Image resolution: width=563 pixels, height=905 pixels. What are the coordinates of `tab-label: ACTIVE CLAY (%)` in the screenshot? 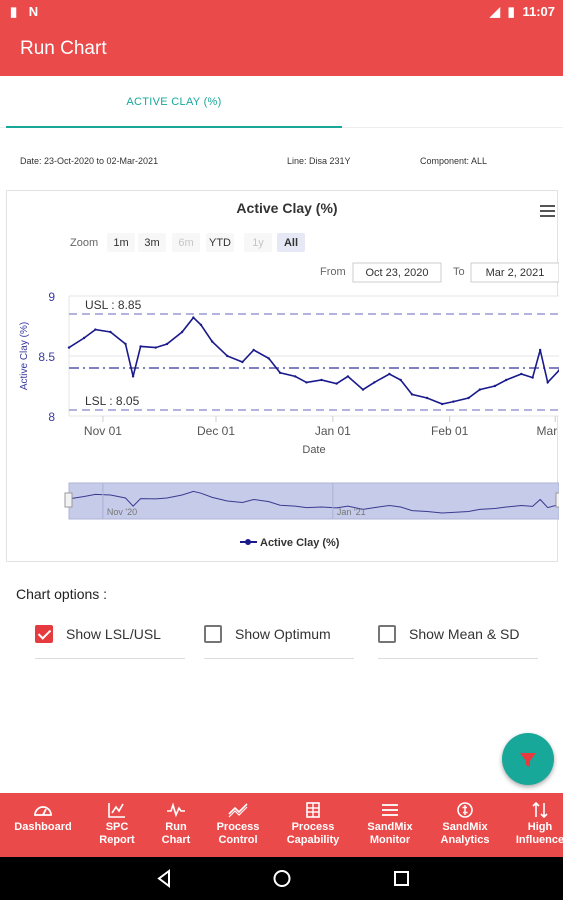 It's located at (174, 102).